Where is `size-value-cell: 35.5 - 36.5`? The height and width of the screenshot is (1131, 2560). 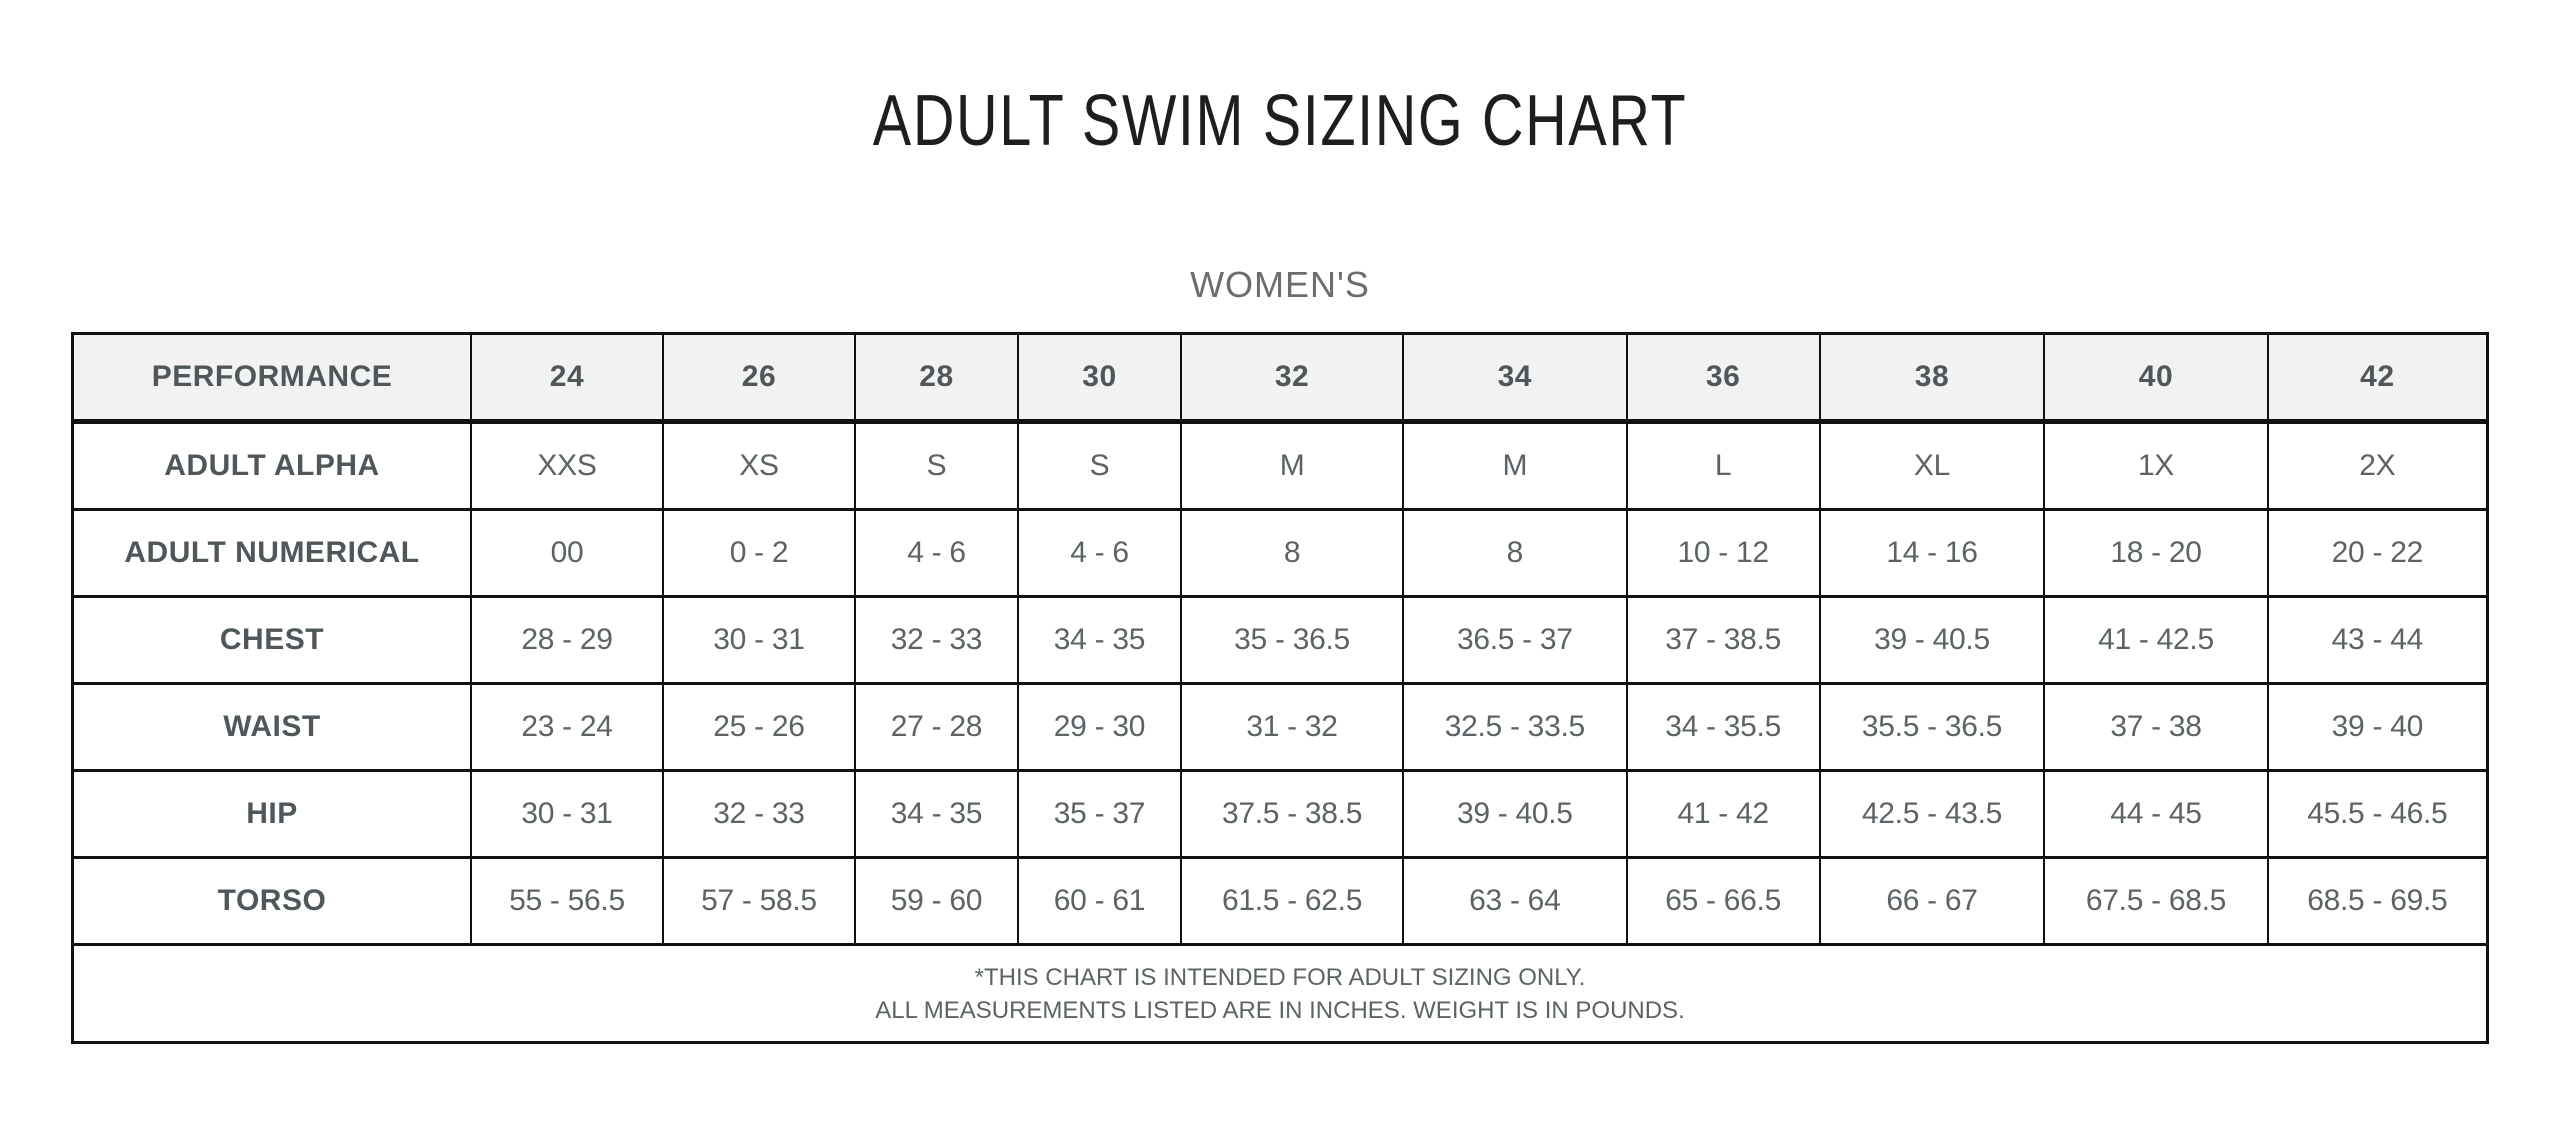
size-value-cell: 35.5 - 36.5 is located at coordinates (1932, 727).